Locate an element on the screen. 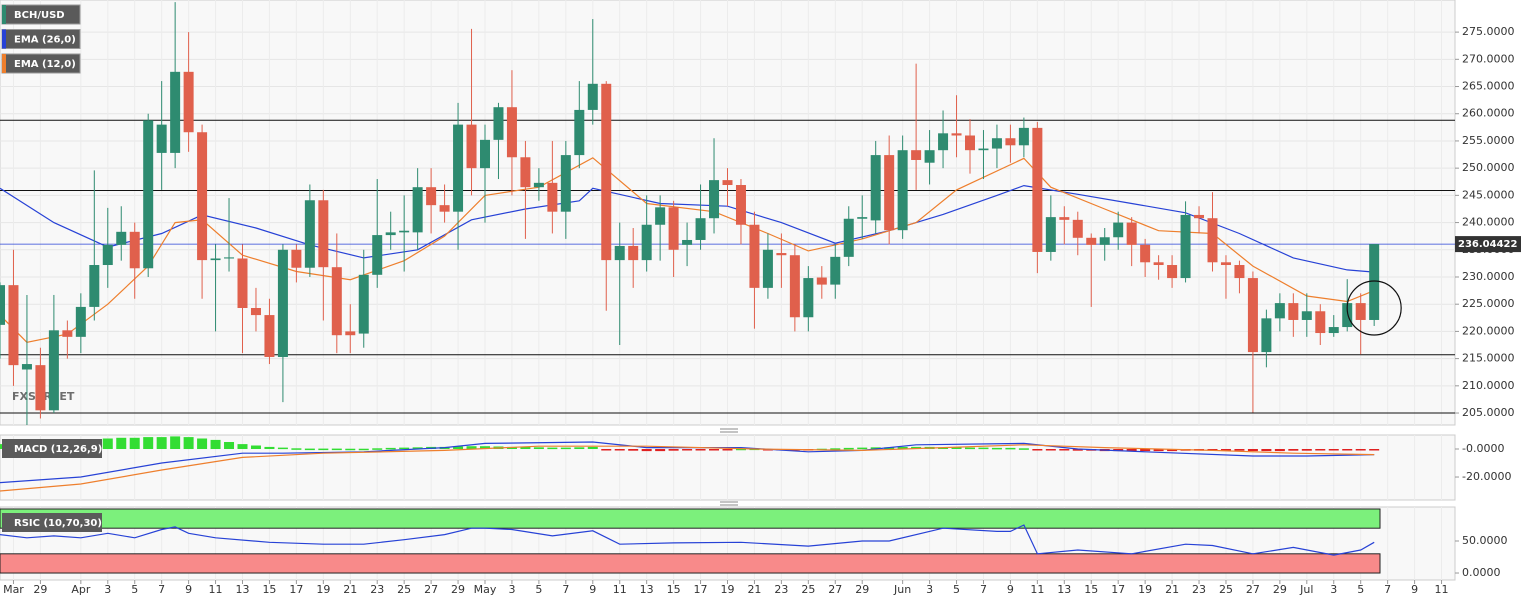 This screenshot has width=1536, height=597. x-tick-label: 21 is located at coordinates (754, 589).